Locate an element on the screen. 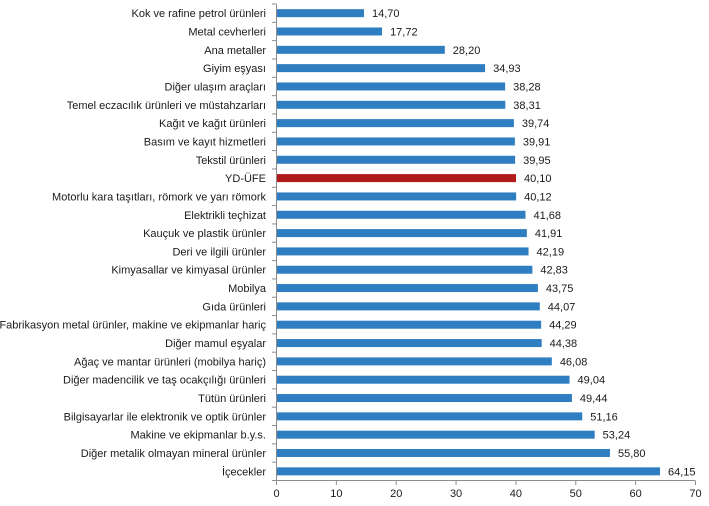 Image resolution: width=709 pixels, height=506 pixels. category-label: Metal cevherleri is located at coordinates (227, 32).